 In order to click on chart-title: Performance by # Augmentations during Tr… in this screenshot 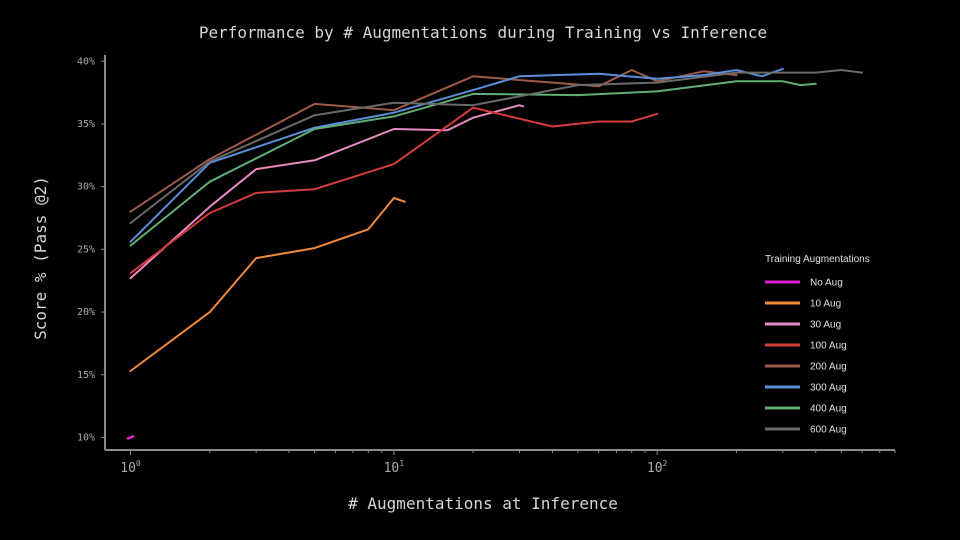, I will do `click(483, 32)`.